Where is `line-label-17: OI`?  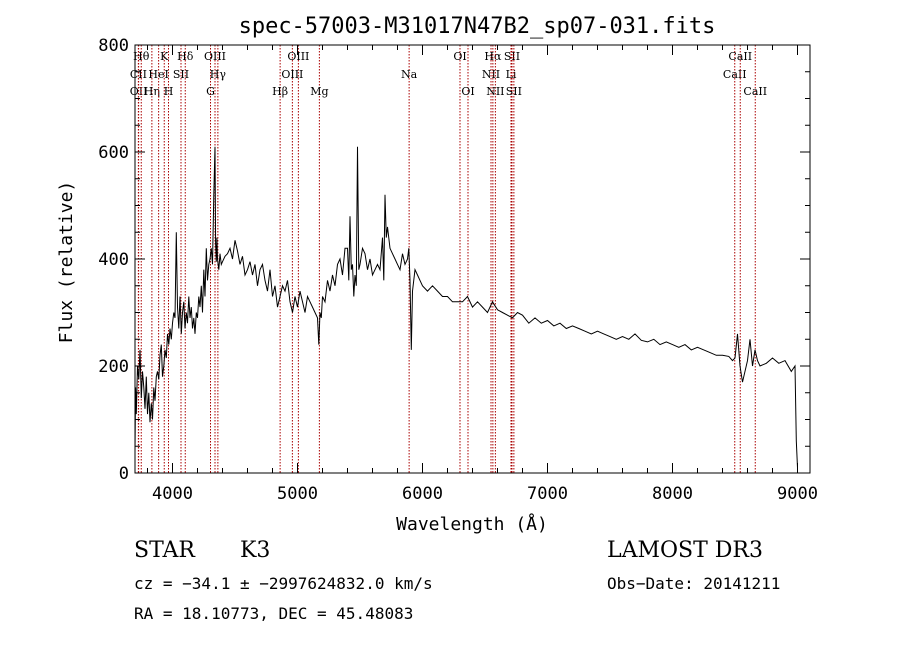 line-label-17: OI is located at coordinates (459, 56).